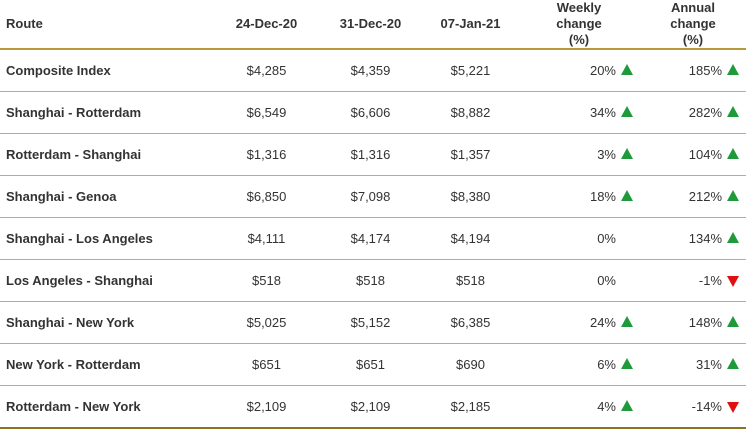  Describe the element at coordinates (470, 238) in the screenshot. I see `rate-cell: $4,194` at that location.